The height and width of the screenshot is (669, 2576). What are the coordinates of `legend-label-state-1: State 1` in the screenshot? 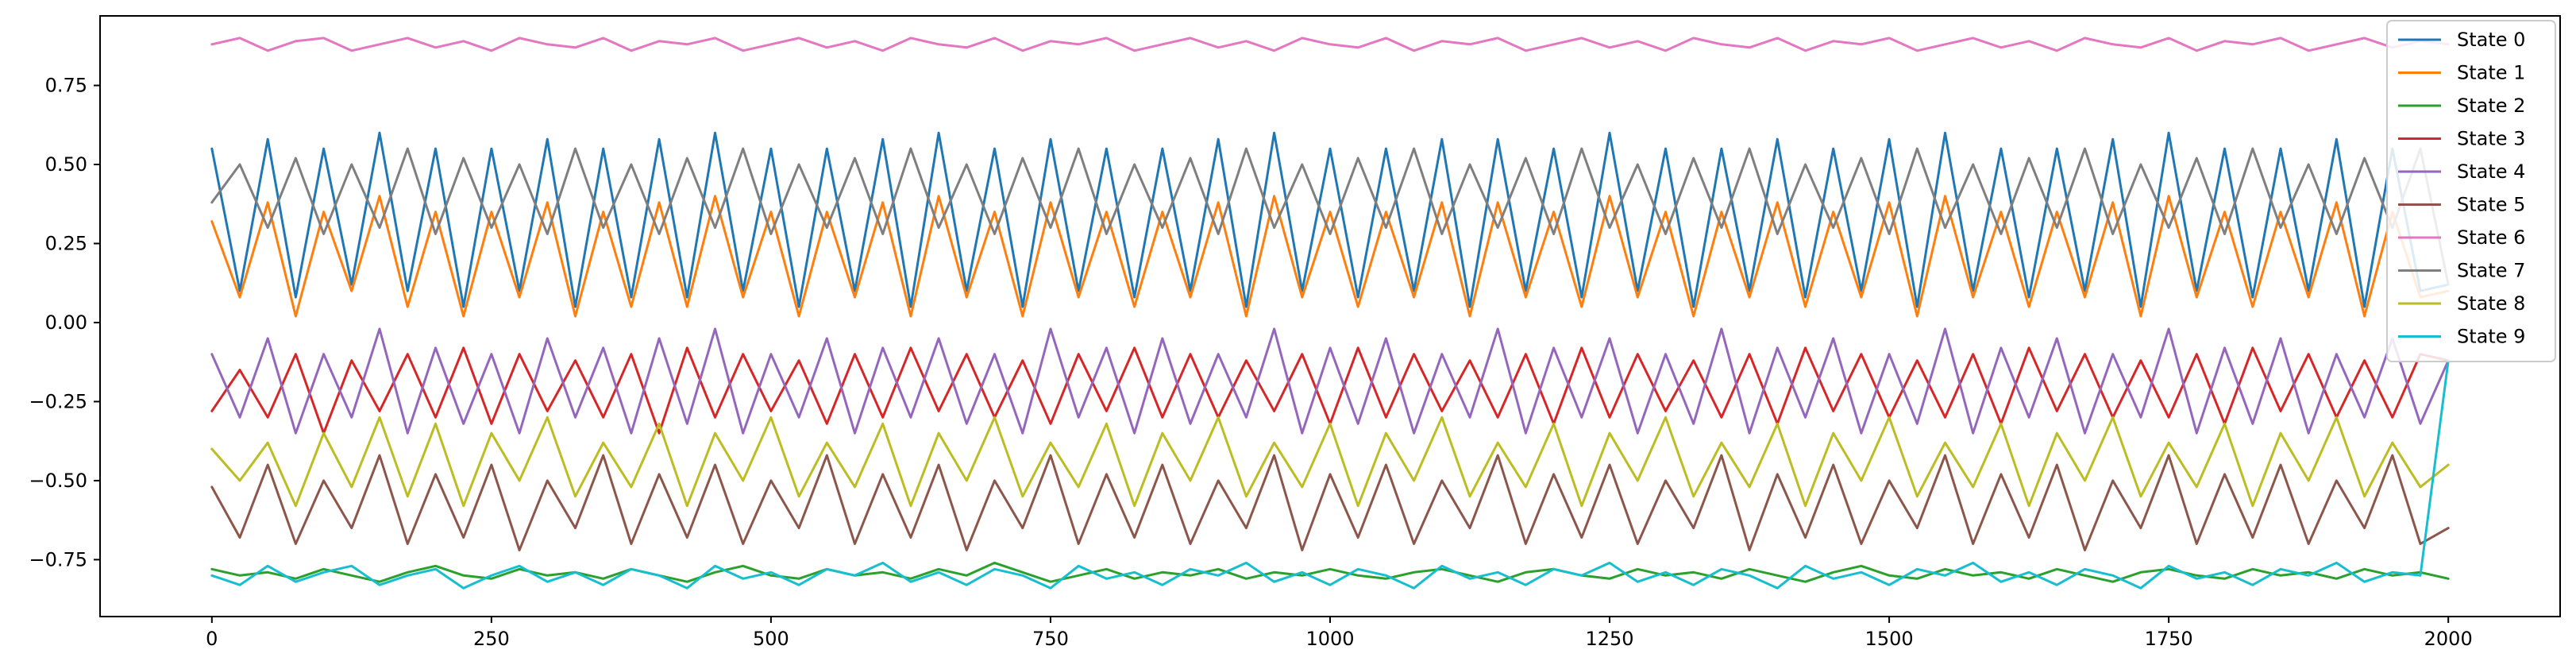 It's located at (2491, 73).